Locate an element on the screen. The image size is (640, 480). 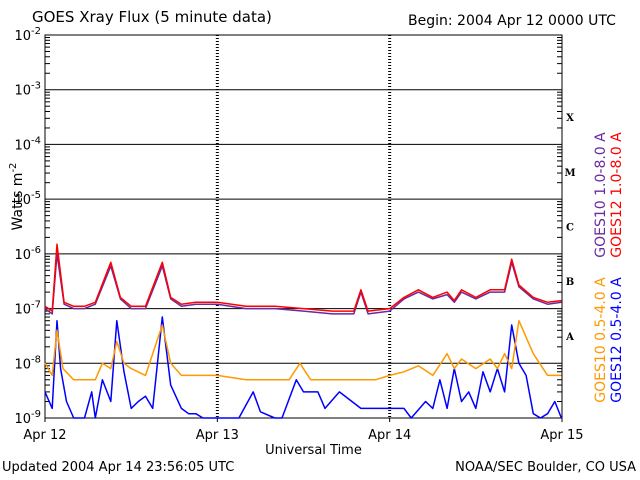
flare-class-label: C is located at coordinates (570, 228).